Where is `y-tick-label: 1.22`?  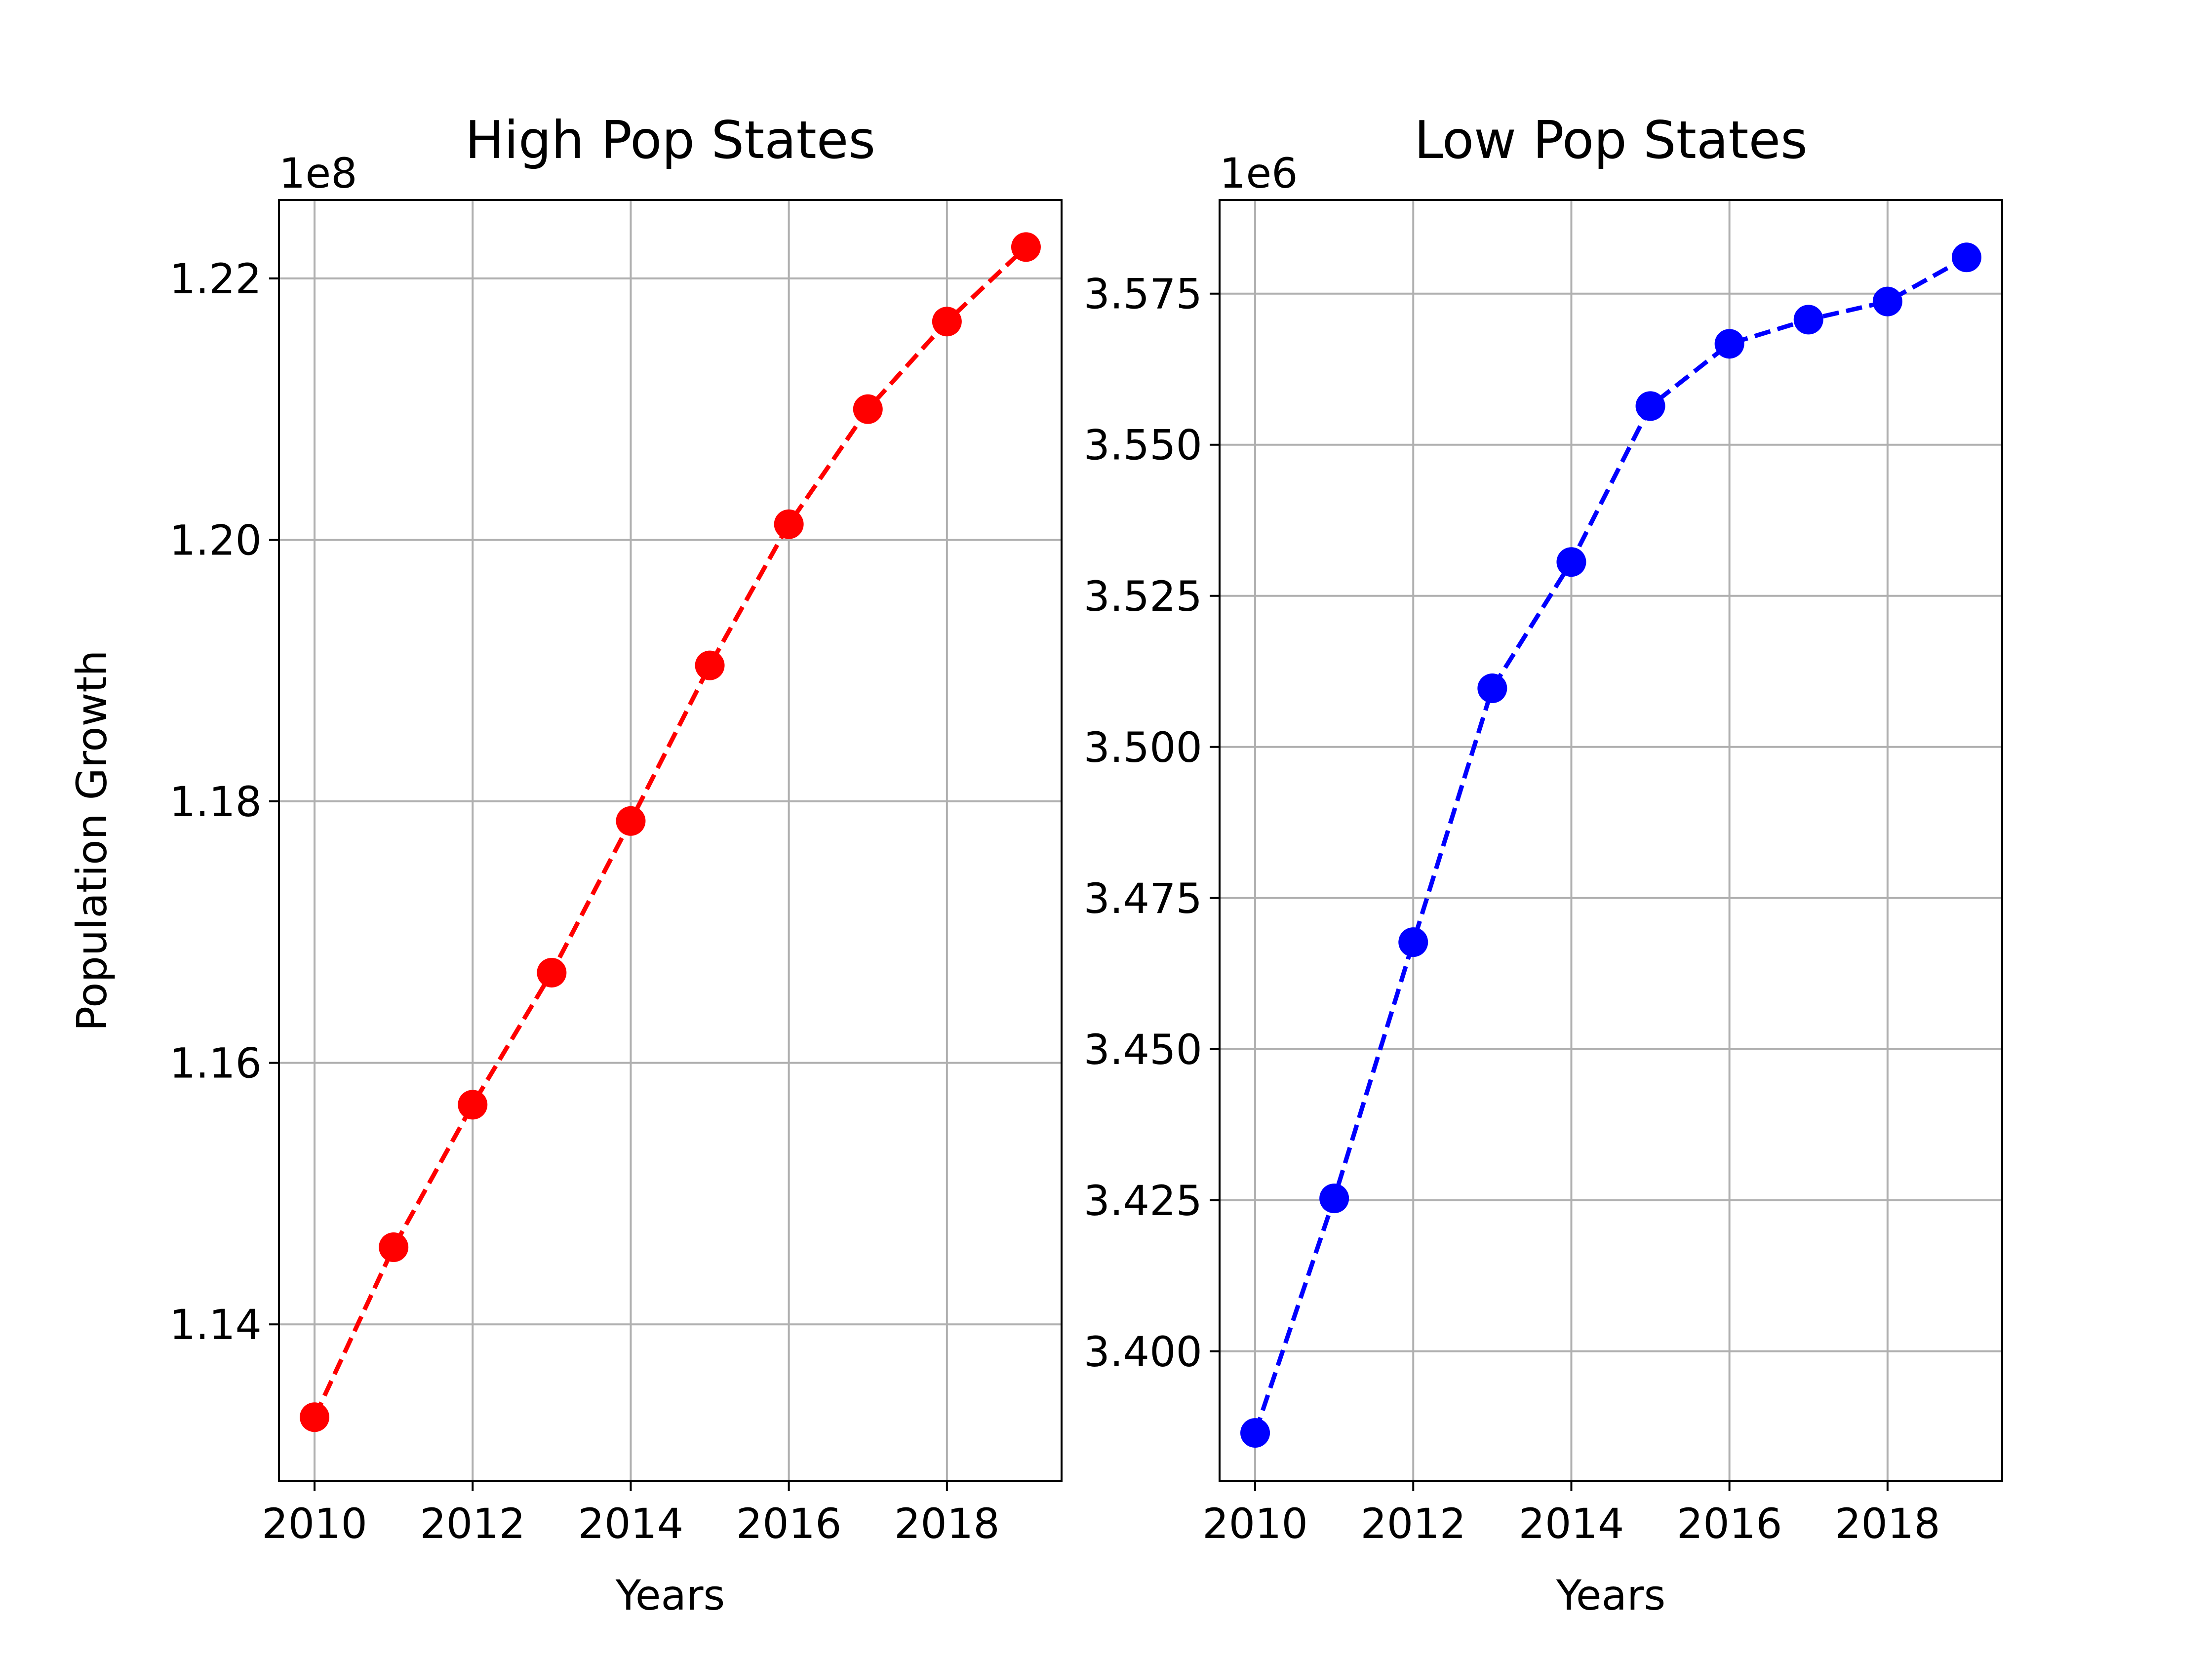
y-tick-label: 1.22 is located at coordinates (216, 279).